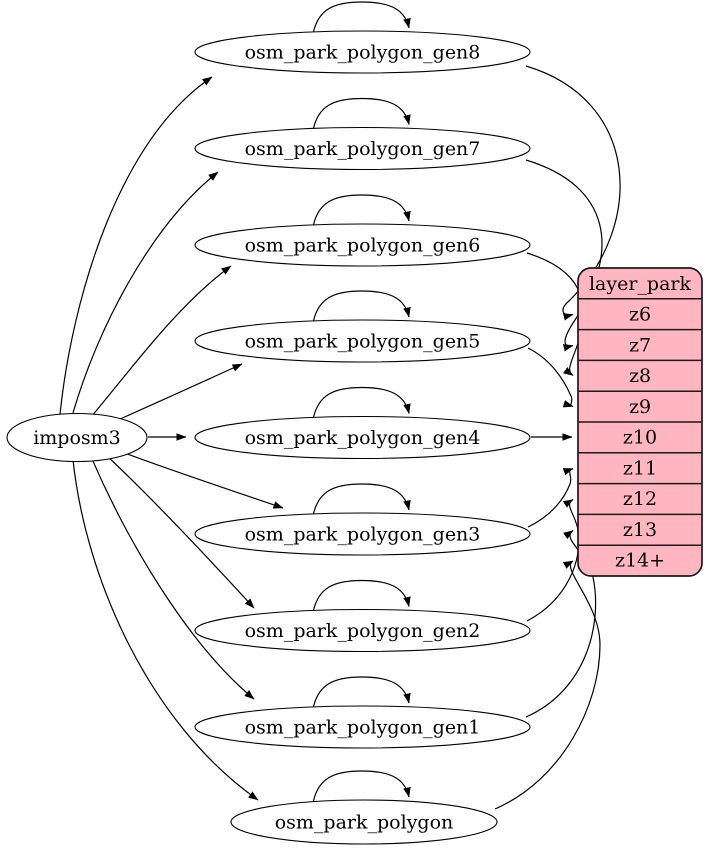 The height and width of the screenshot is (851, 707). What do you see at coordinates (202, 480) in the screenshot?
I see `edge-imposm3-to-gen3` at bounding box center [202, 480].